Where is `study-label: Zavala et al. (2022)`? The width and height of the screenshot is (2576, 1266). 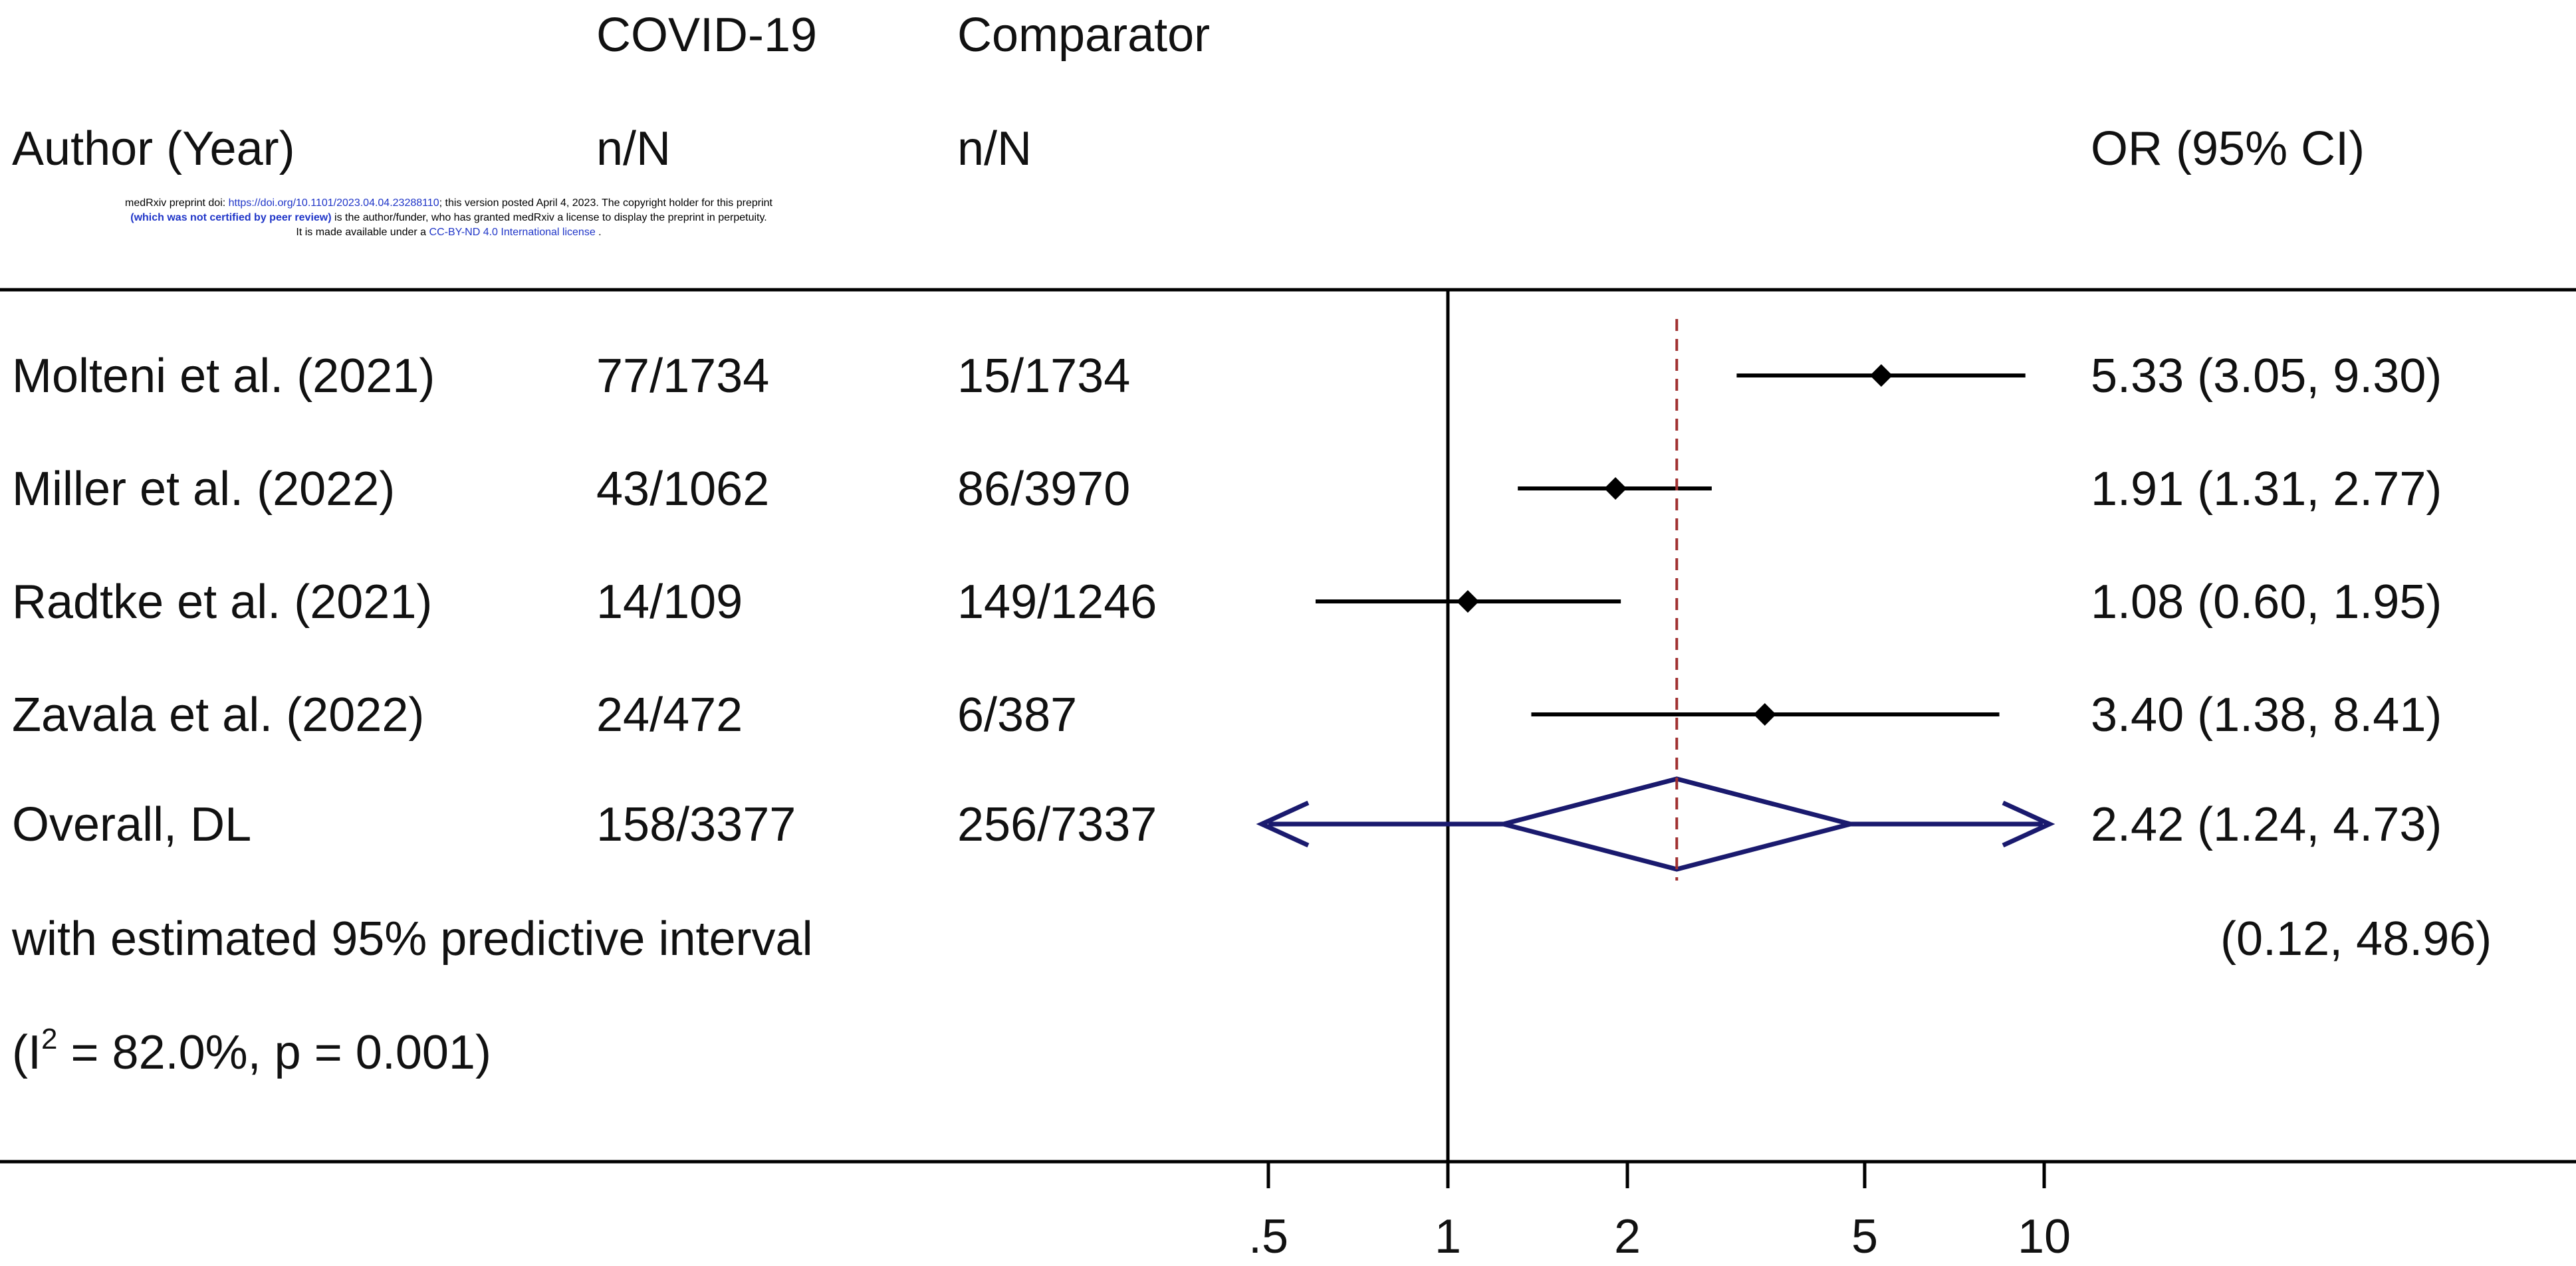 study-label: Zavala et al. (2022) is located at coordinates (218, 715).